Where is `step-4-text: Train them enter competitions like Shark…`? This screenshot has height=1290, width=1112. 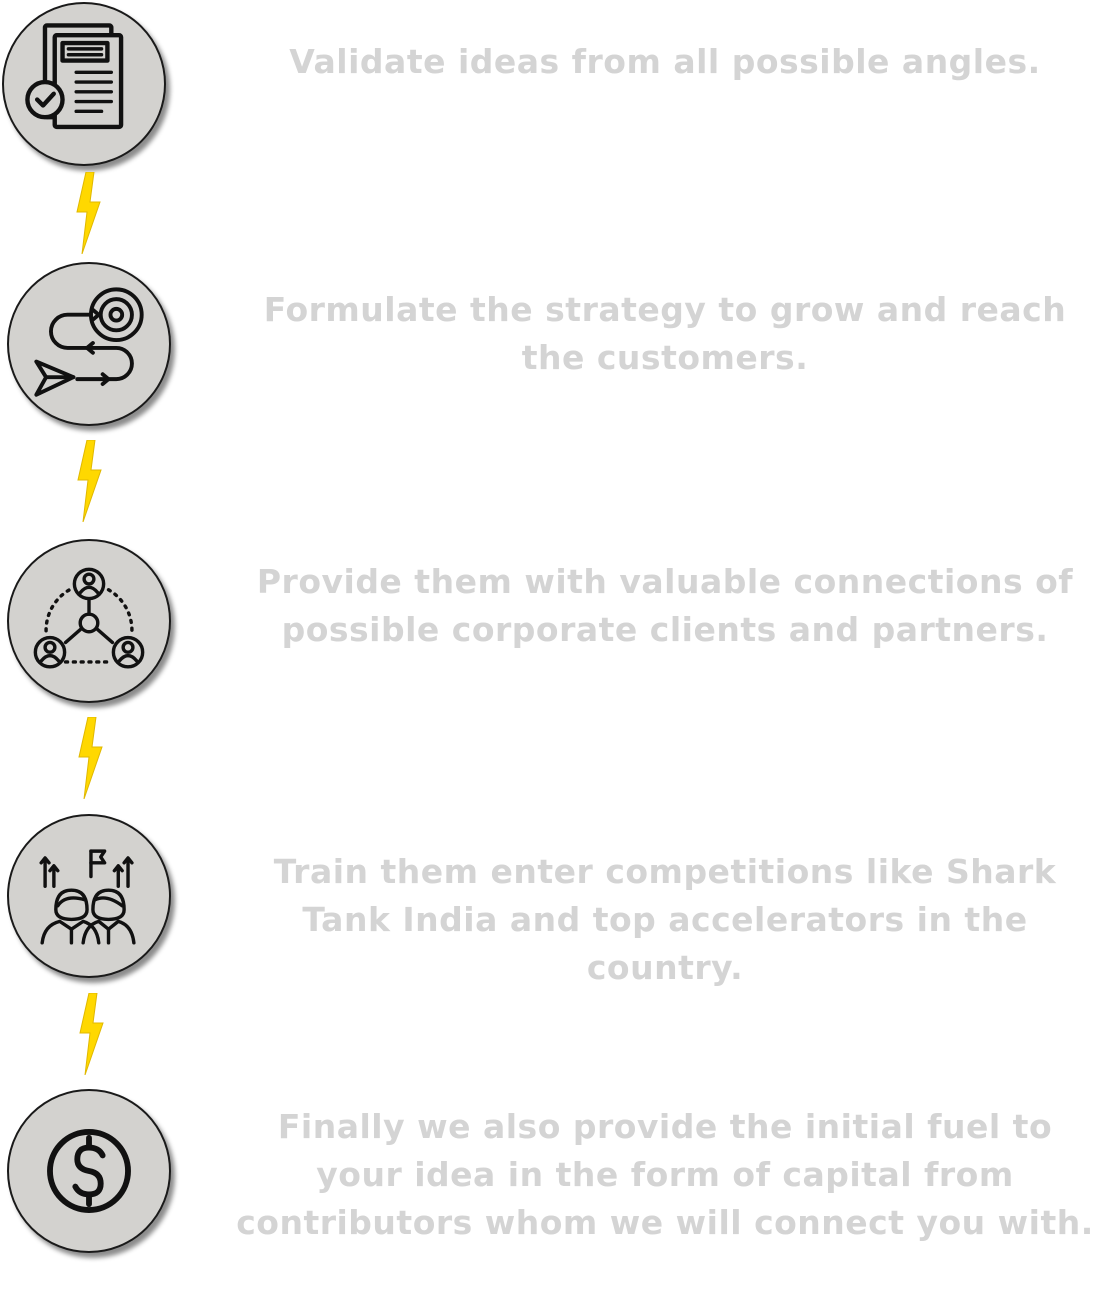
step-4-text: Train them enter competitions like Shark… is located at coordinates (665, 919).